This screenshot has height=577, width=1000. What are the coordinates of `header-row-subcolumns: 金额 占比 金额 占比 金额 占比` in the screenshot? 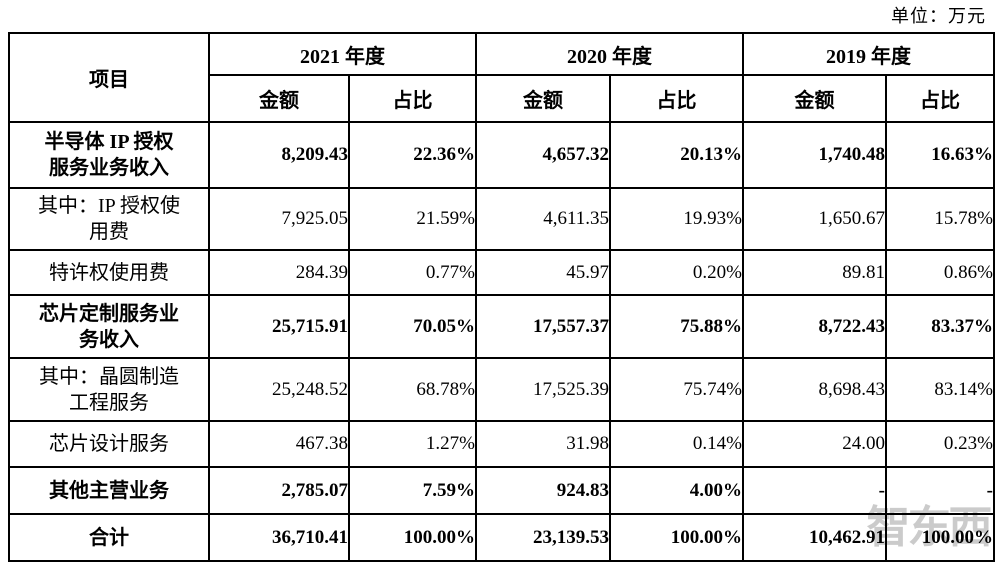 It's located at (502, 98).